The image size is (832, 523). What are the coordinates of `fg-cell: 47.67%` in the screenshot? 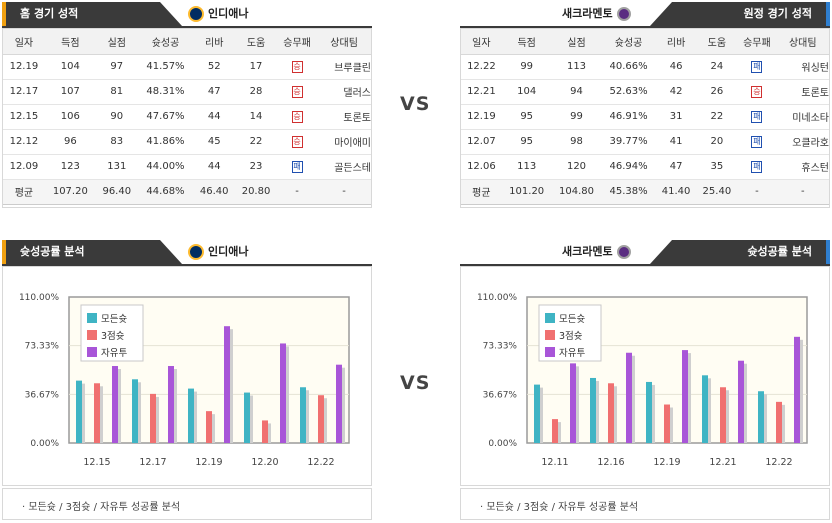 It's located at (165, 117).